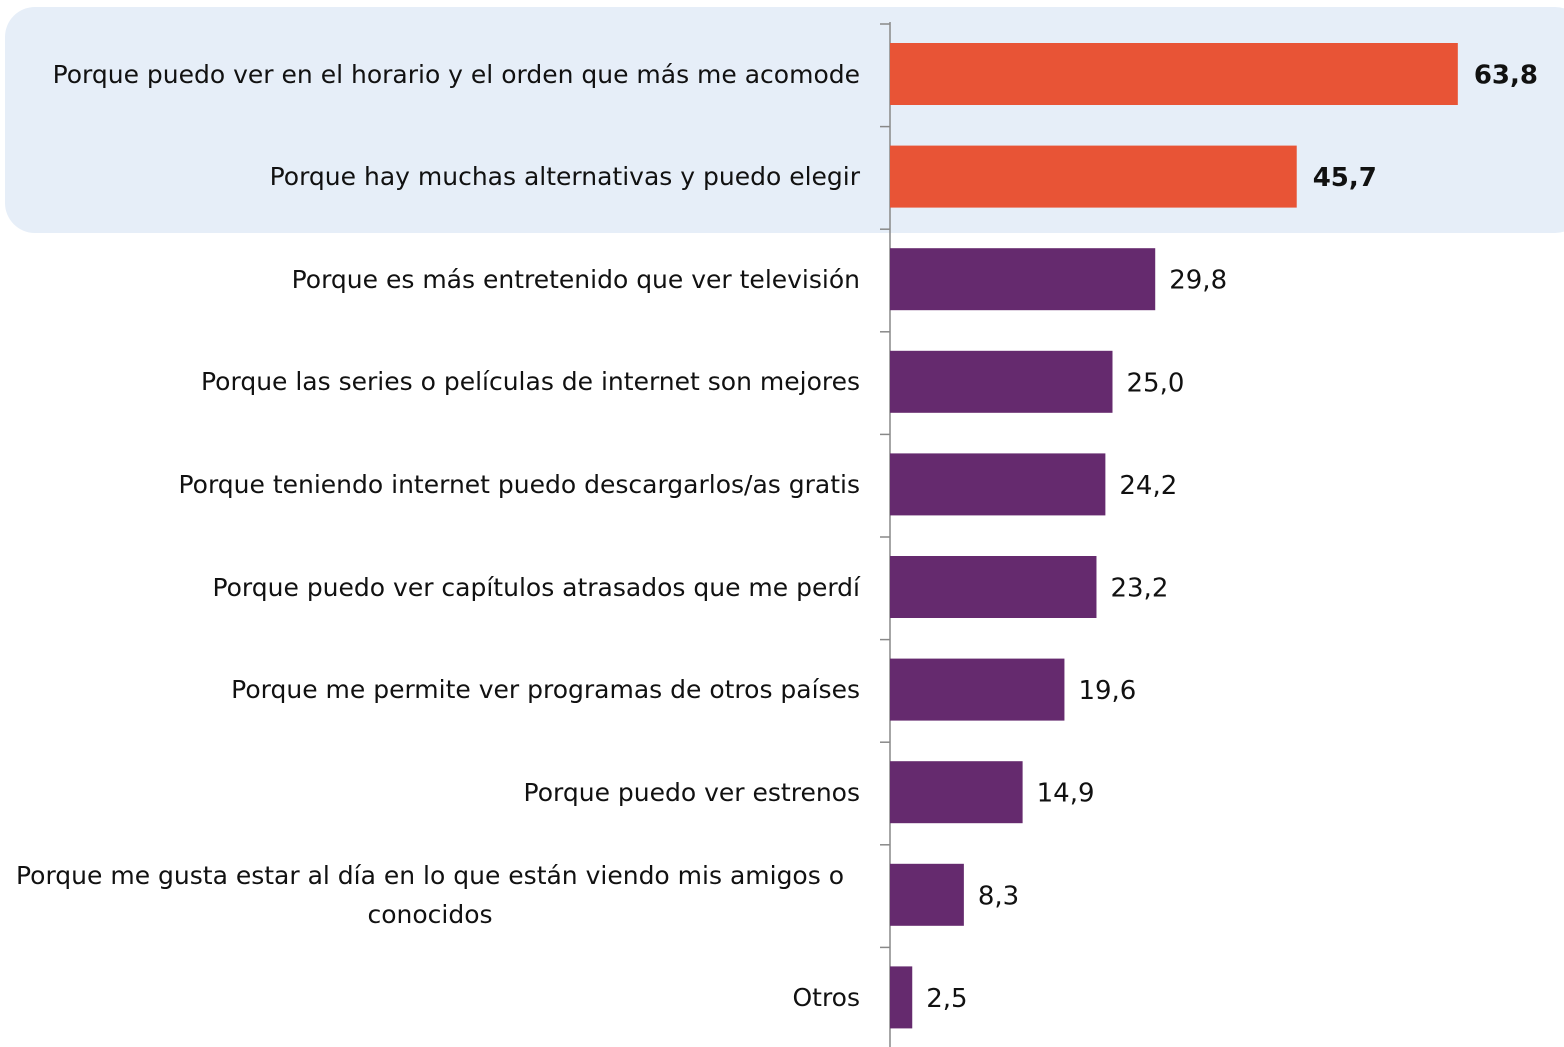 Image resolution: width=1564 pixels, height=1047 pixels. Describe the element at coordinates (1345, 178) in the screenshot. I see `value-label: 45,7` at that location.